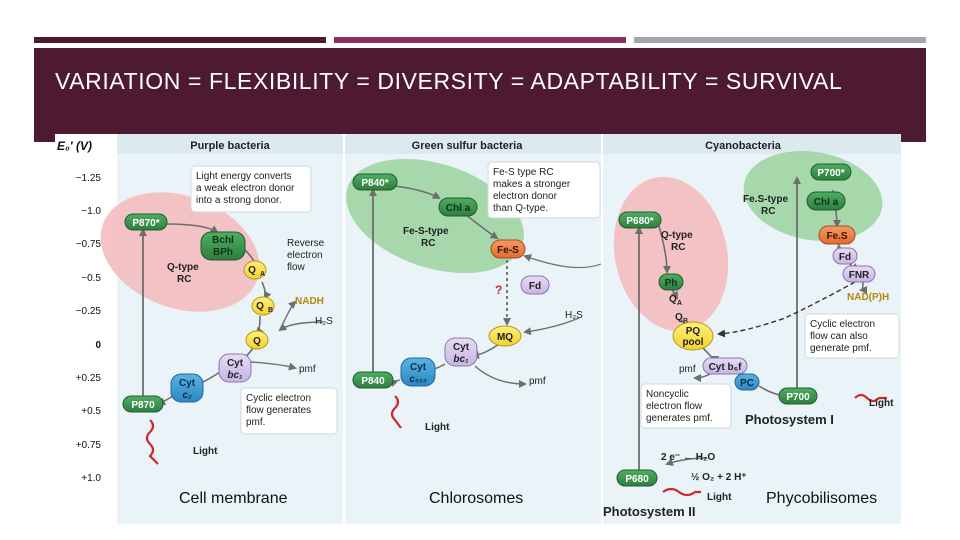 Image resolution: width=960 pixels, height=540 pixels. What do you see at coordinates (257, 341) in the screenshot?
I see `q-pool-label: Q` at bounding box center [257, 341].